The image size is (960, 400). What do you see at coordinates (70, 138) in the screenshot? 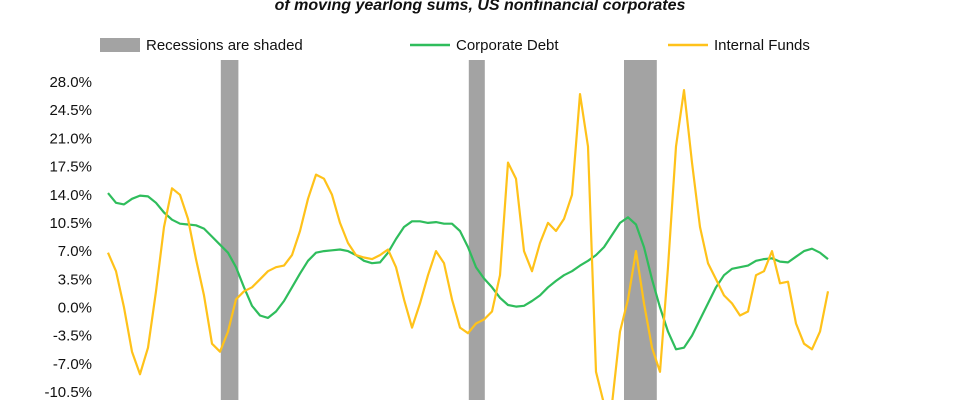
I see `y-tick-label: 21.0%` at bounding box center [70, 138].